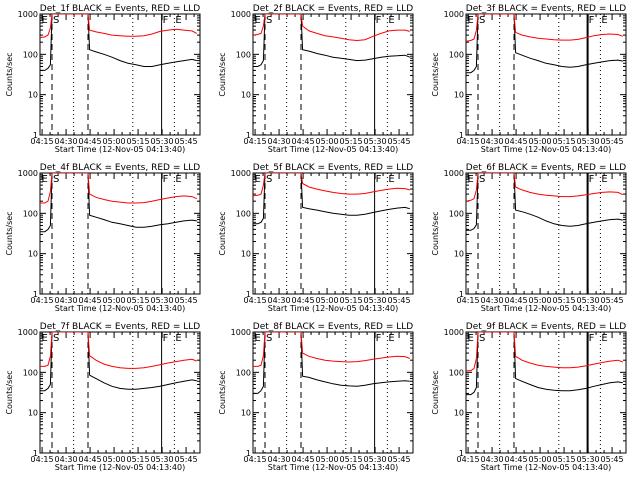 The height and width of the screenshot is (480, 640). What do you see at coordinates (546, 327) in the screenshot?
I see `panel-title: Det_9f BLACK = Events, RED = LLD` at bounding box center [546, 327].